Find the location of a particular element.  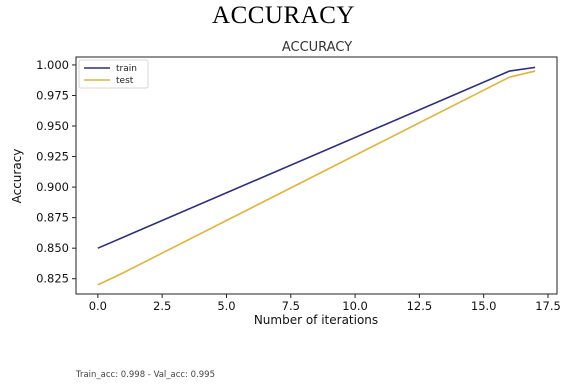

x-tick-label: 7.5 is located at coordinates (291, 306).